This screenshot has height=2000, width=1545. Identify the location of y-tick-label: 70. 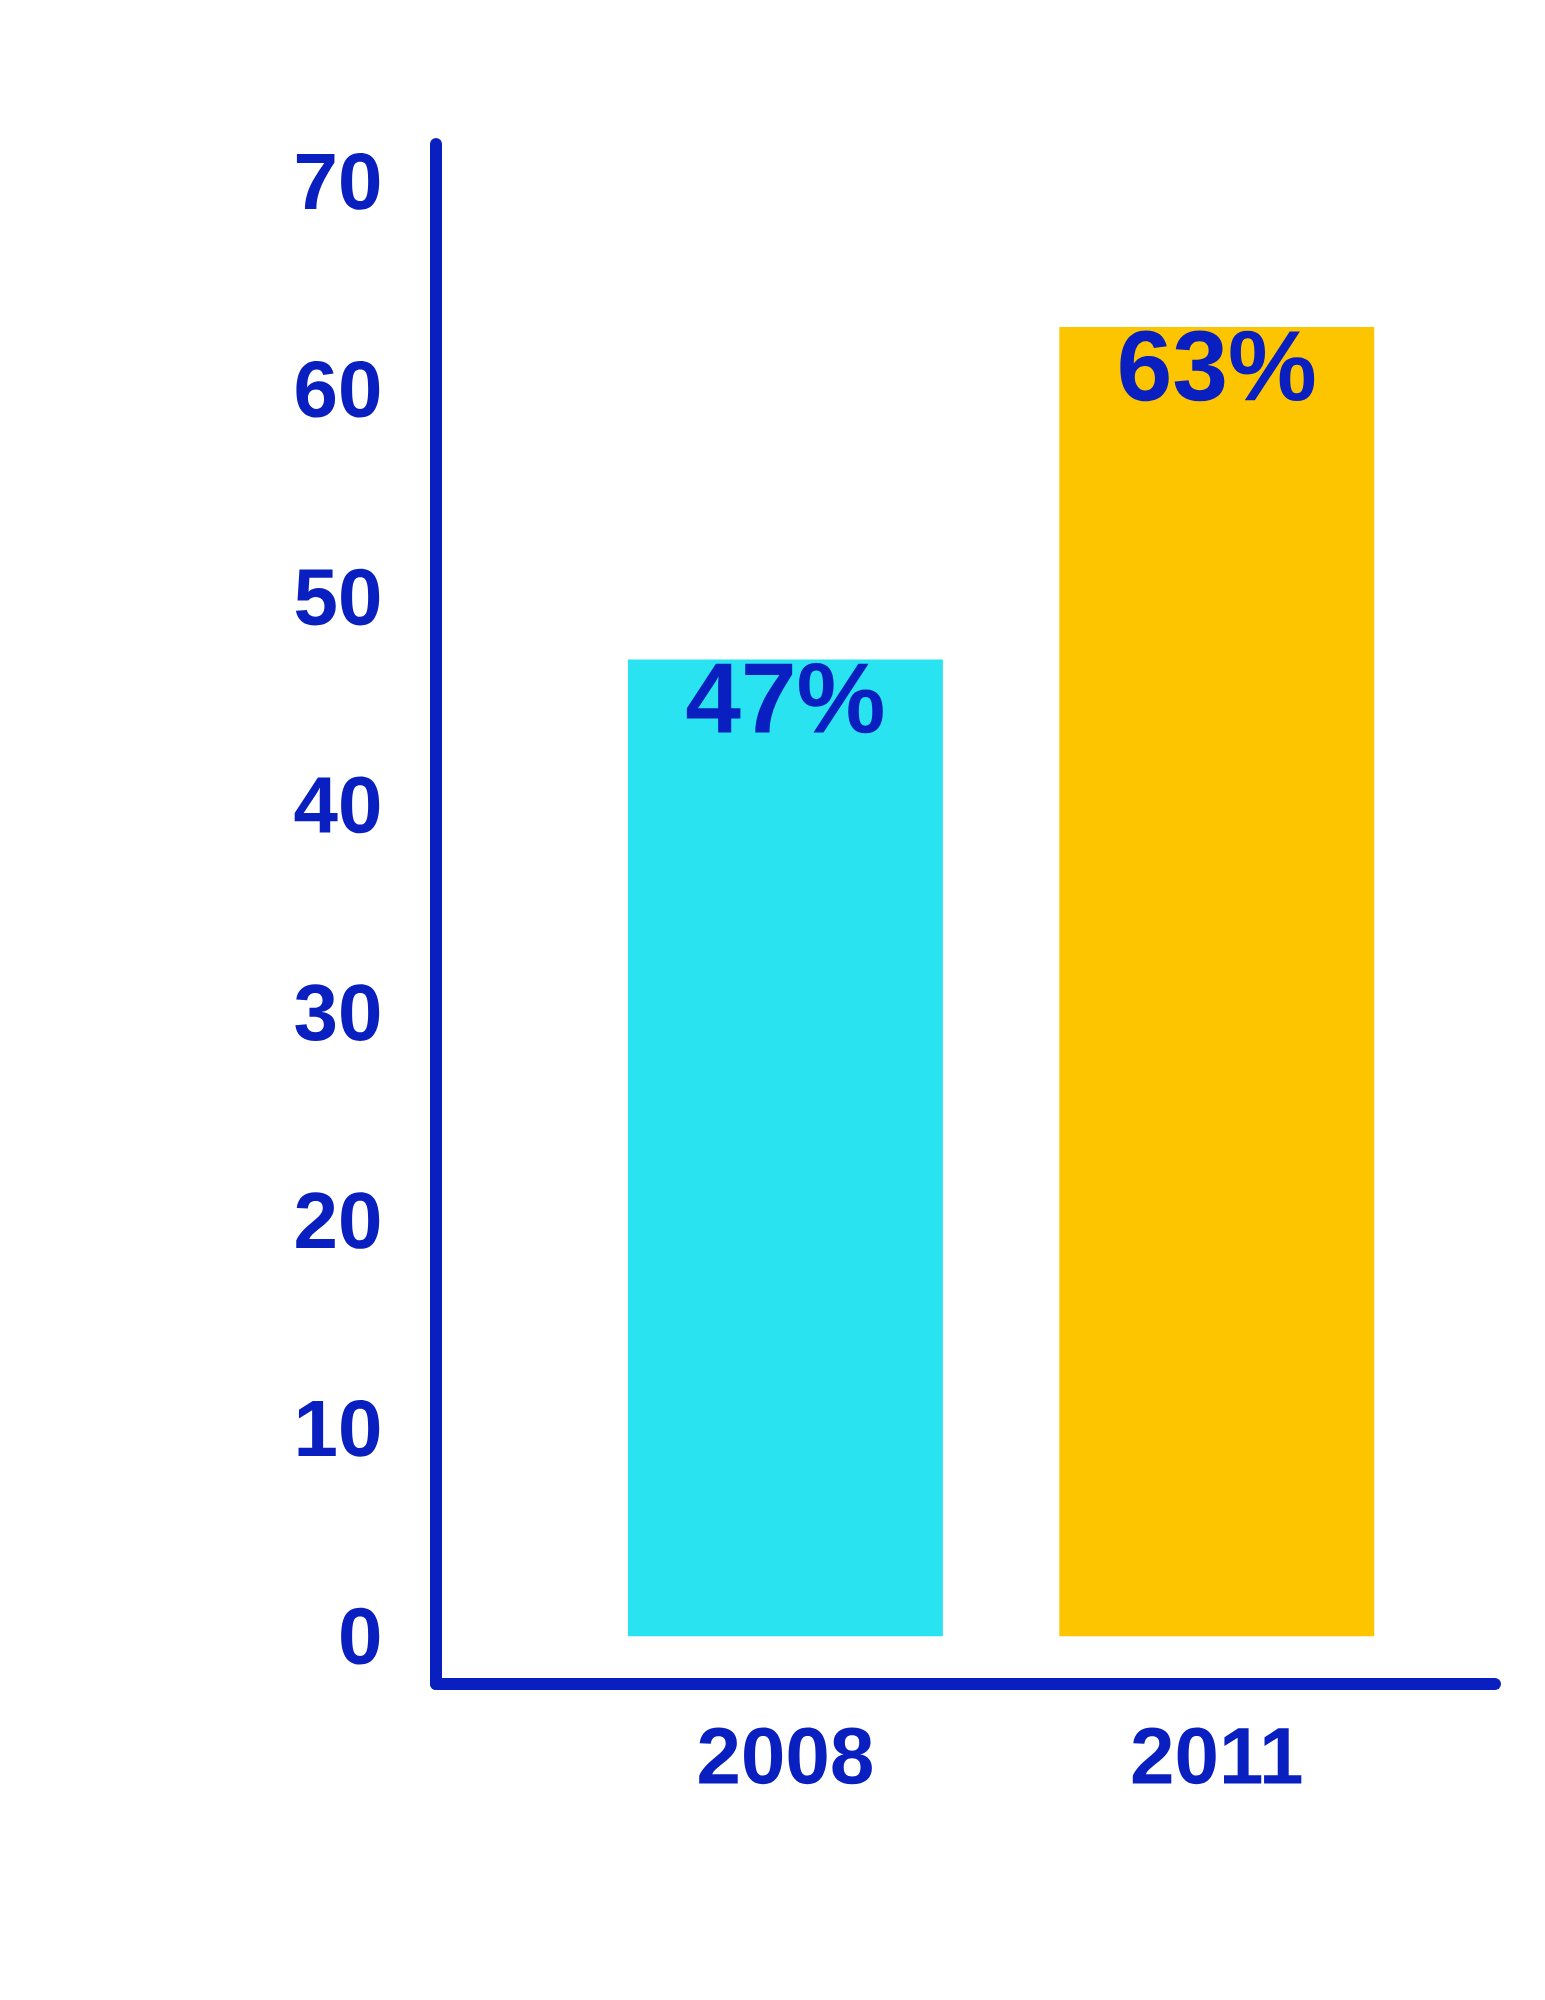
(338, 181).